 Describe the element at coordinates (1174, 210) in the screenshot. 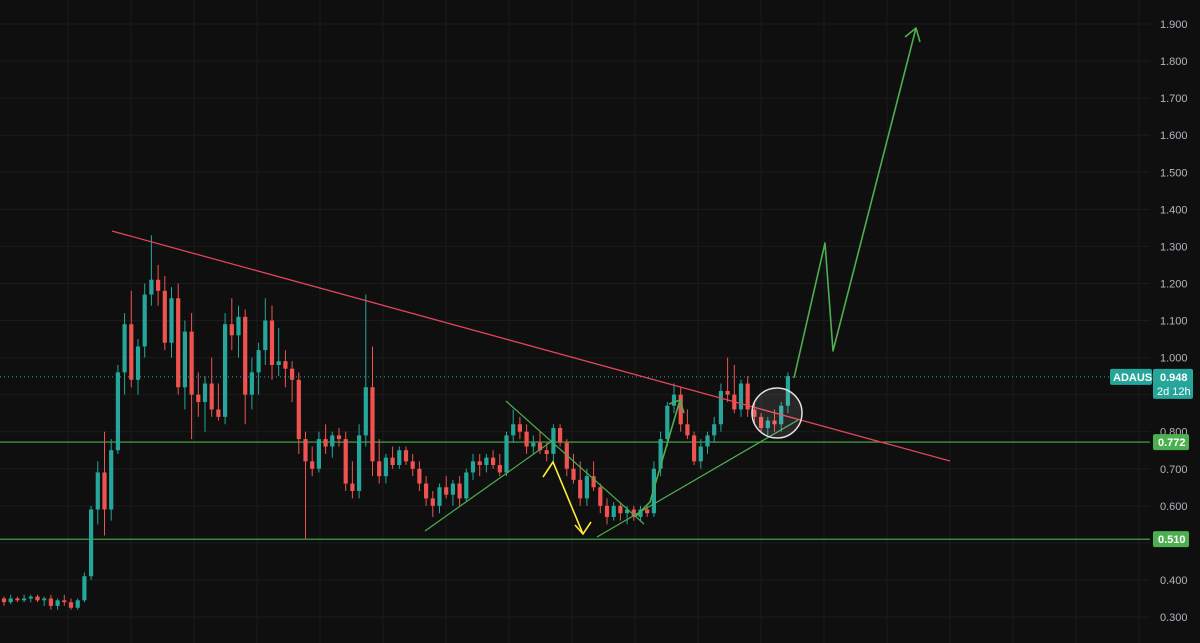

I see `y-tick-label: 1.400` at that location.